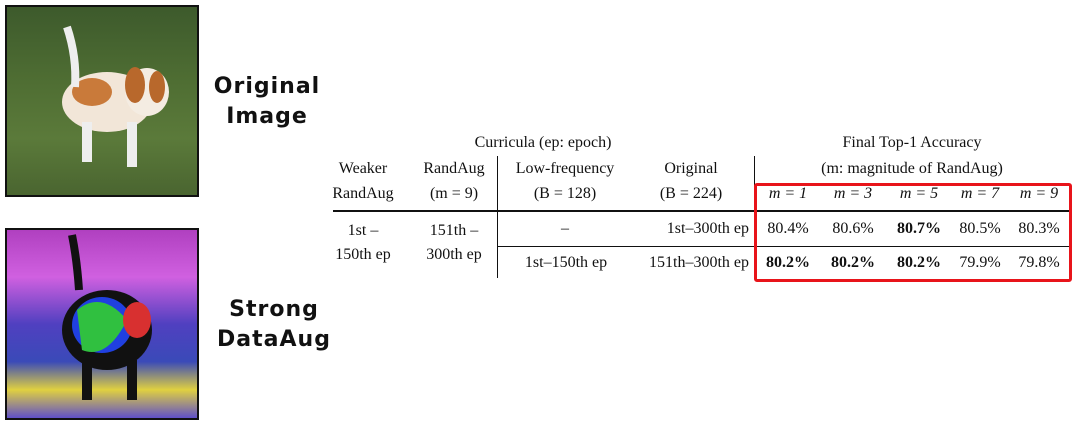 The height and width of the screenshot is (428, 1080). Describe the element at coordinates (980, 262) in the screenshot. I see `accuracy-cell: 79.9%` at that location.